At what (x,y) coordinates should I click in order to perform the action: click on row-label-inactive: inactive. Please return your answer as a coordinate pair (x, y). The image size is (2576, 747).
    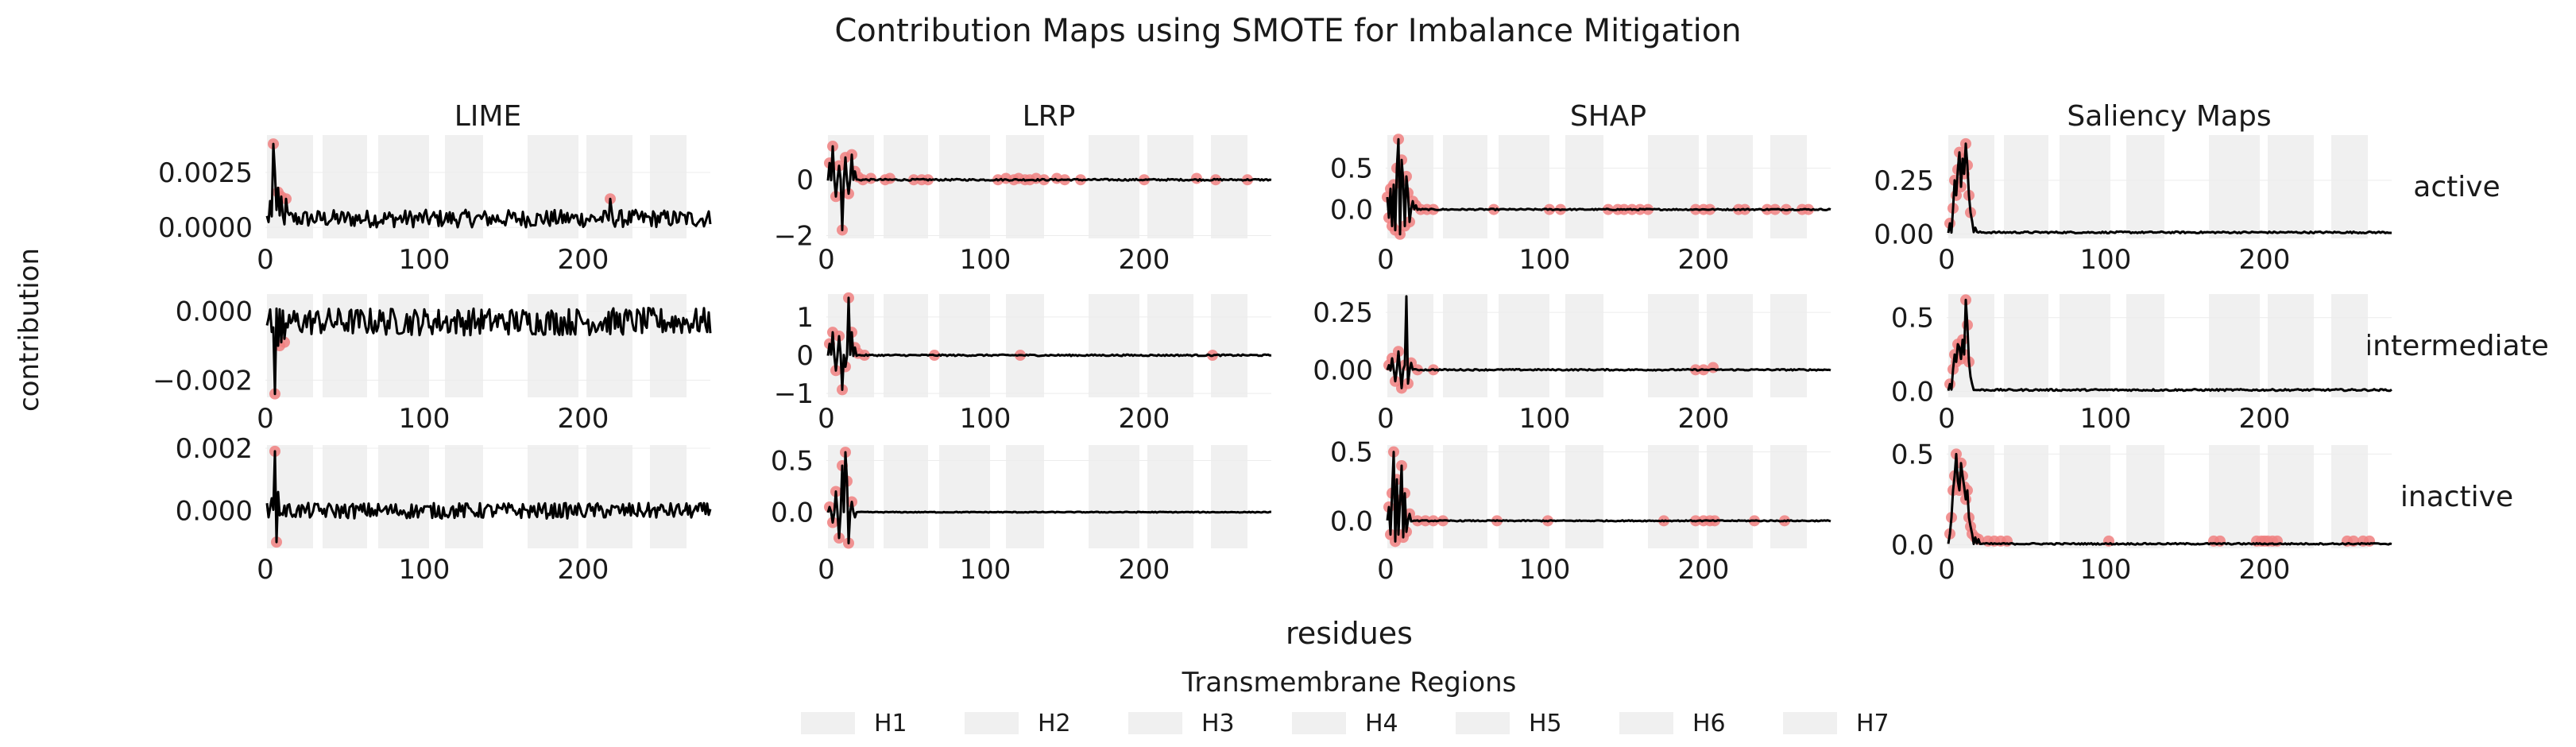
    Looking at the image, I should click on (2456, 497).